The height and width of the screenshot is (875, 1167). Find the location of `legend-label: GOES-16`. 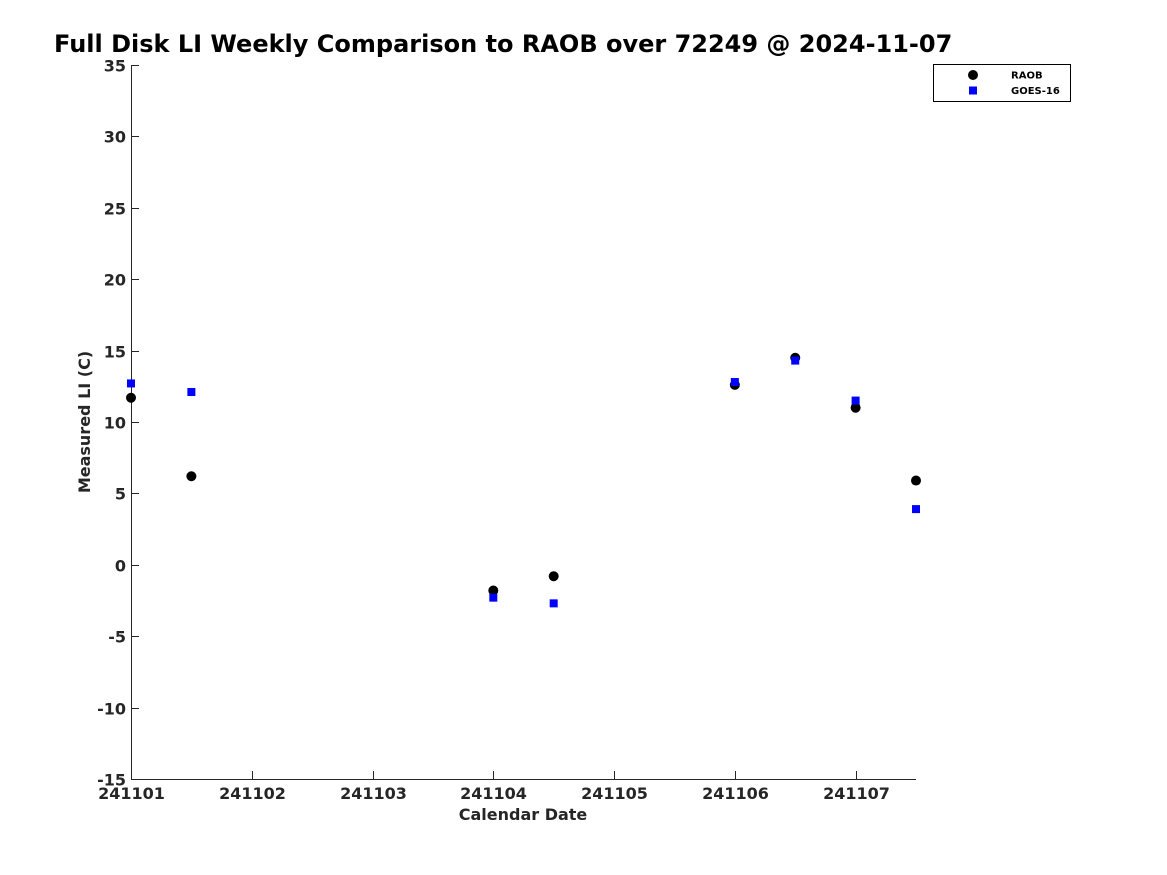

legend-label: GOES-16 is located at coordinates (1035, 91).